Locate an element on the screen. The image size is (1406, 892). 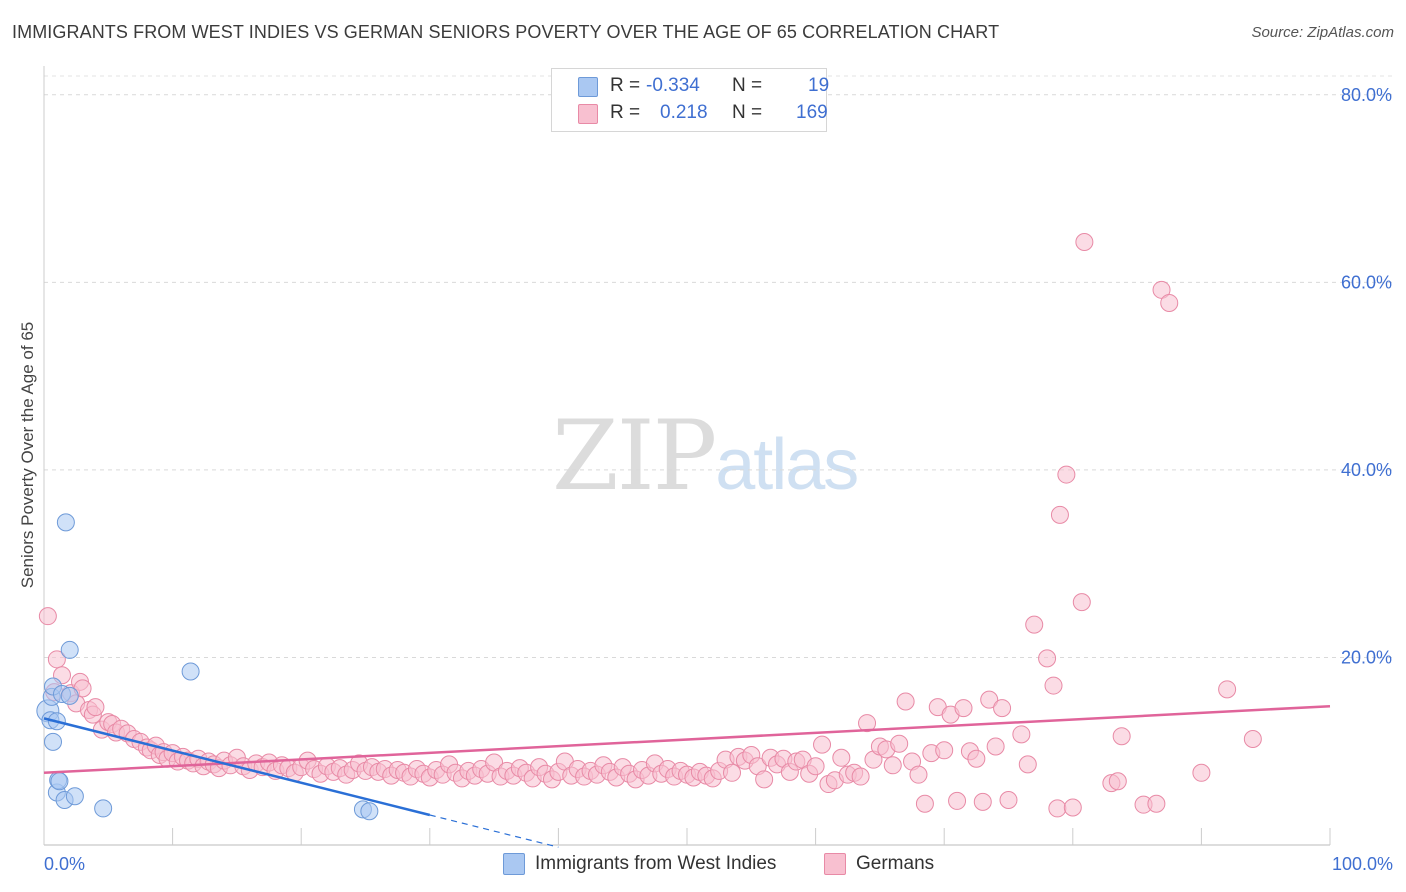
legend-r-value: 0.218 is located at coordinates (684, 112).